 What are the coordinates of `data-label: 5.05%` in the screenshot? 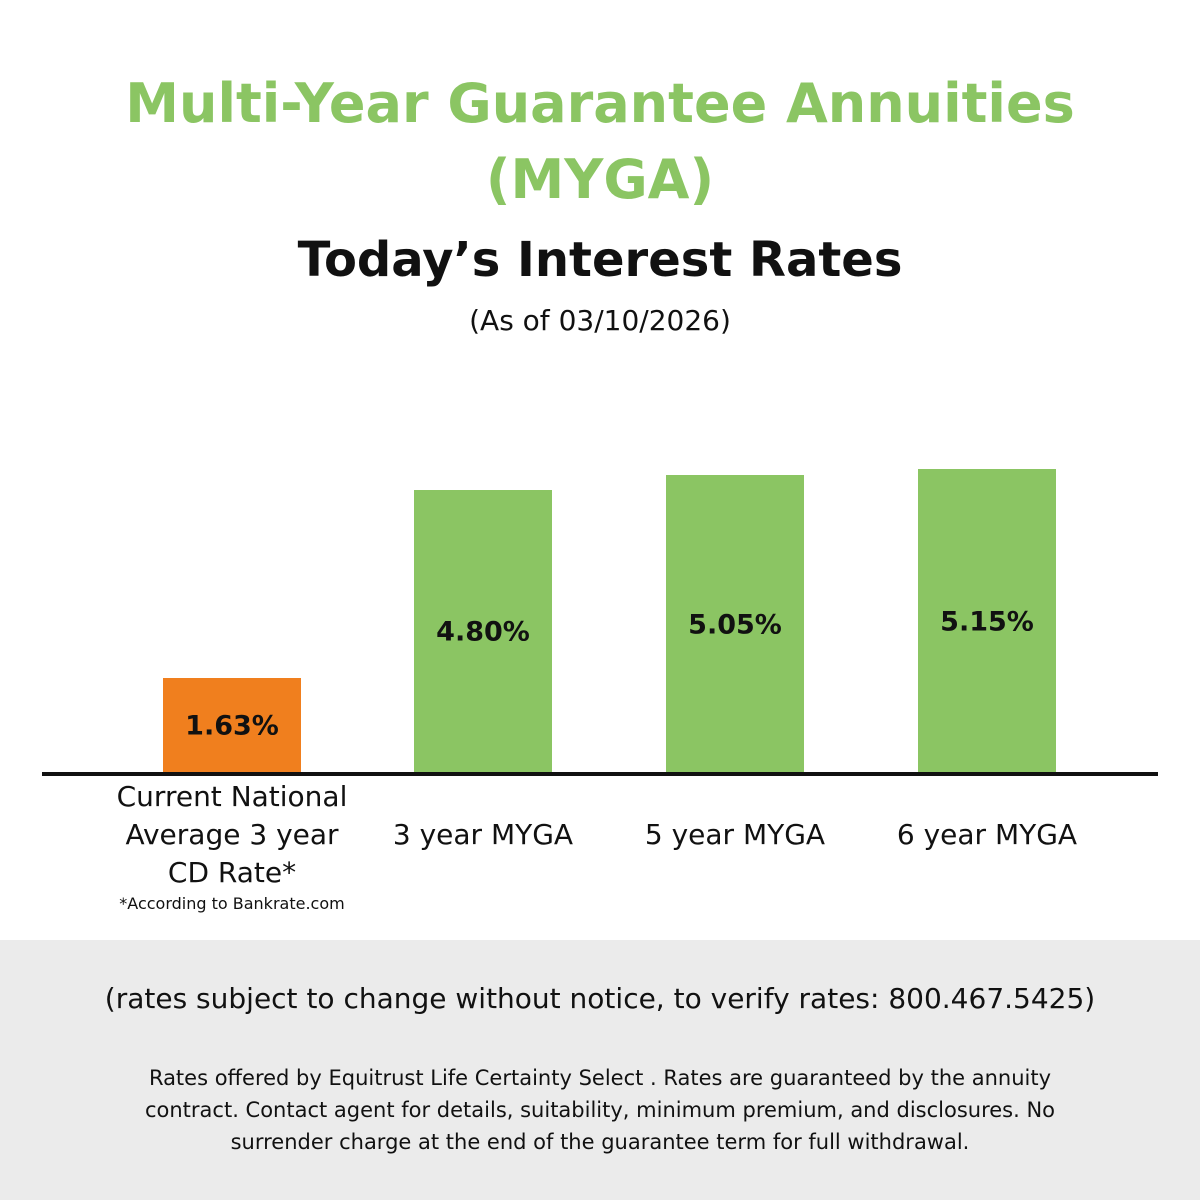 It's located at (735, 625).